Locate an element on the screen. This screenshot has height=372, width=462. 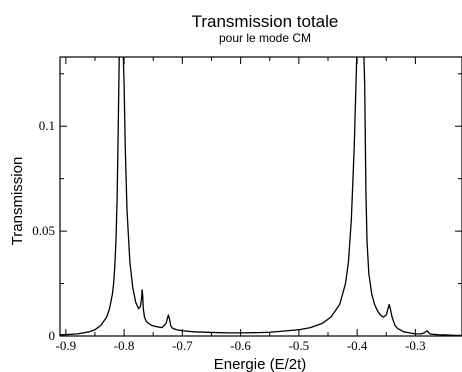
x-tick-label: -0.5 is located at coordinates (299, 345).